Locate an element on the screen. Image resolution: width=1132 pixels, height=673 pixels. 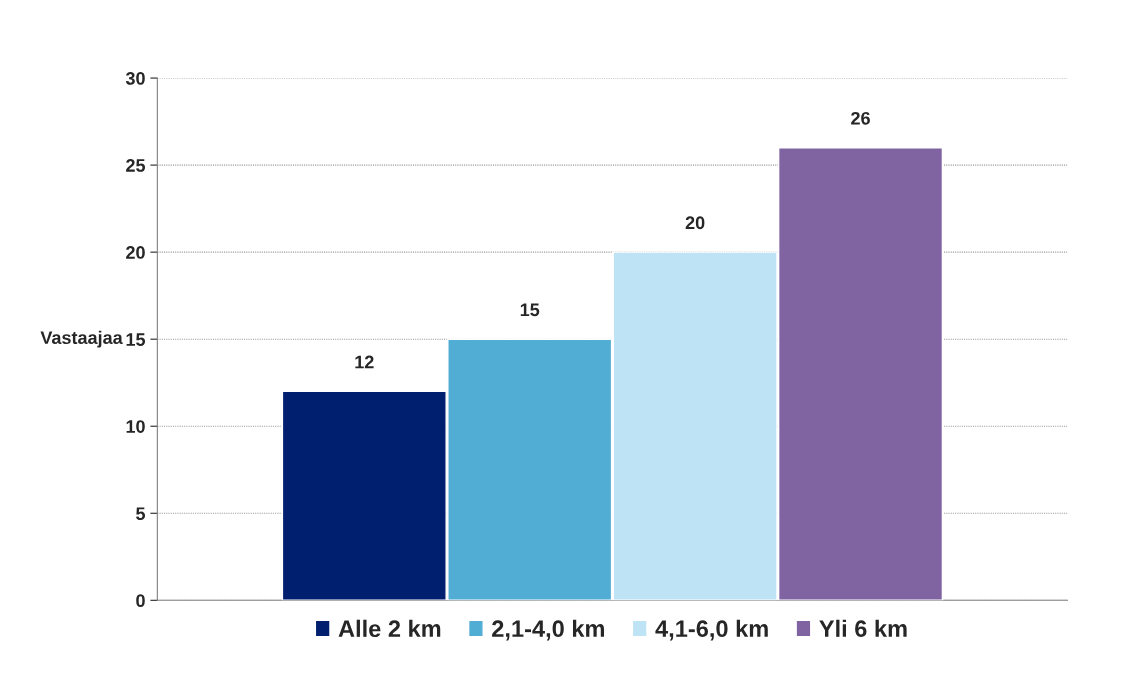
y-tick-label: 0 is located at coordinates (140, 601).